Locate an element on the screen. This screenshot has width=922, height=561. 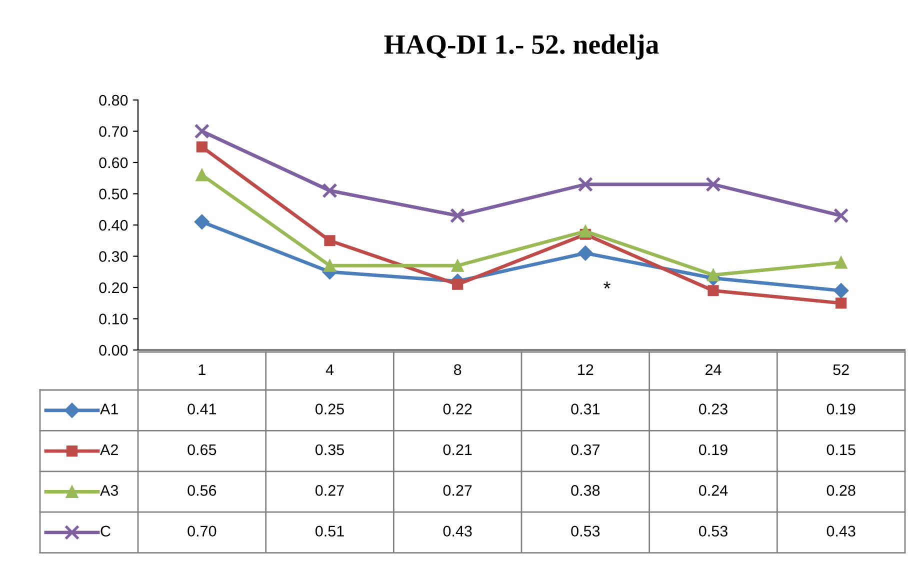
data-label: 0.65 is located at coordinates (202, 450).